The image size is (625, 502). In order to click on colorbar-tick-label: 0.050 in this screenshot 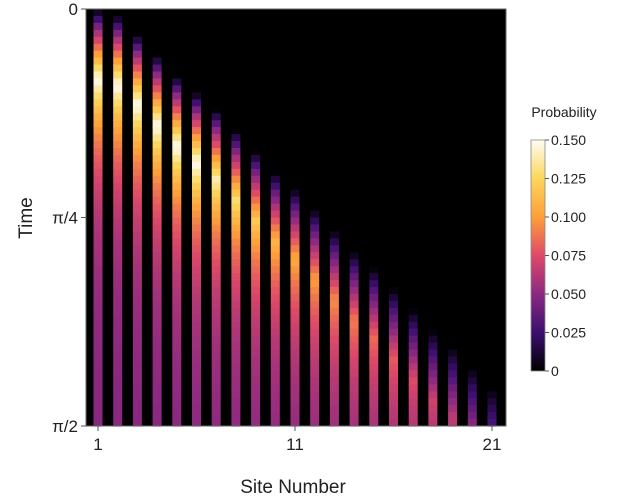, I will do `click(568, 294)`.